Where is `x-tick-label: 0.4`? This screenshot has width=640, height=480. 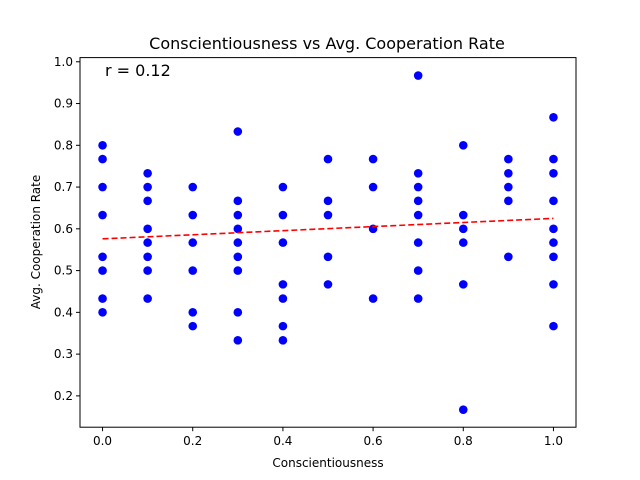 x-tick-label: 0.4 is located at coordinates (282, 441).